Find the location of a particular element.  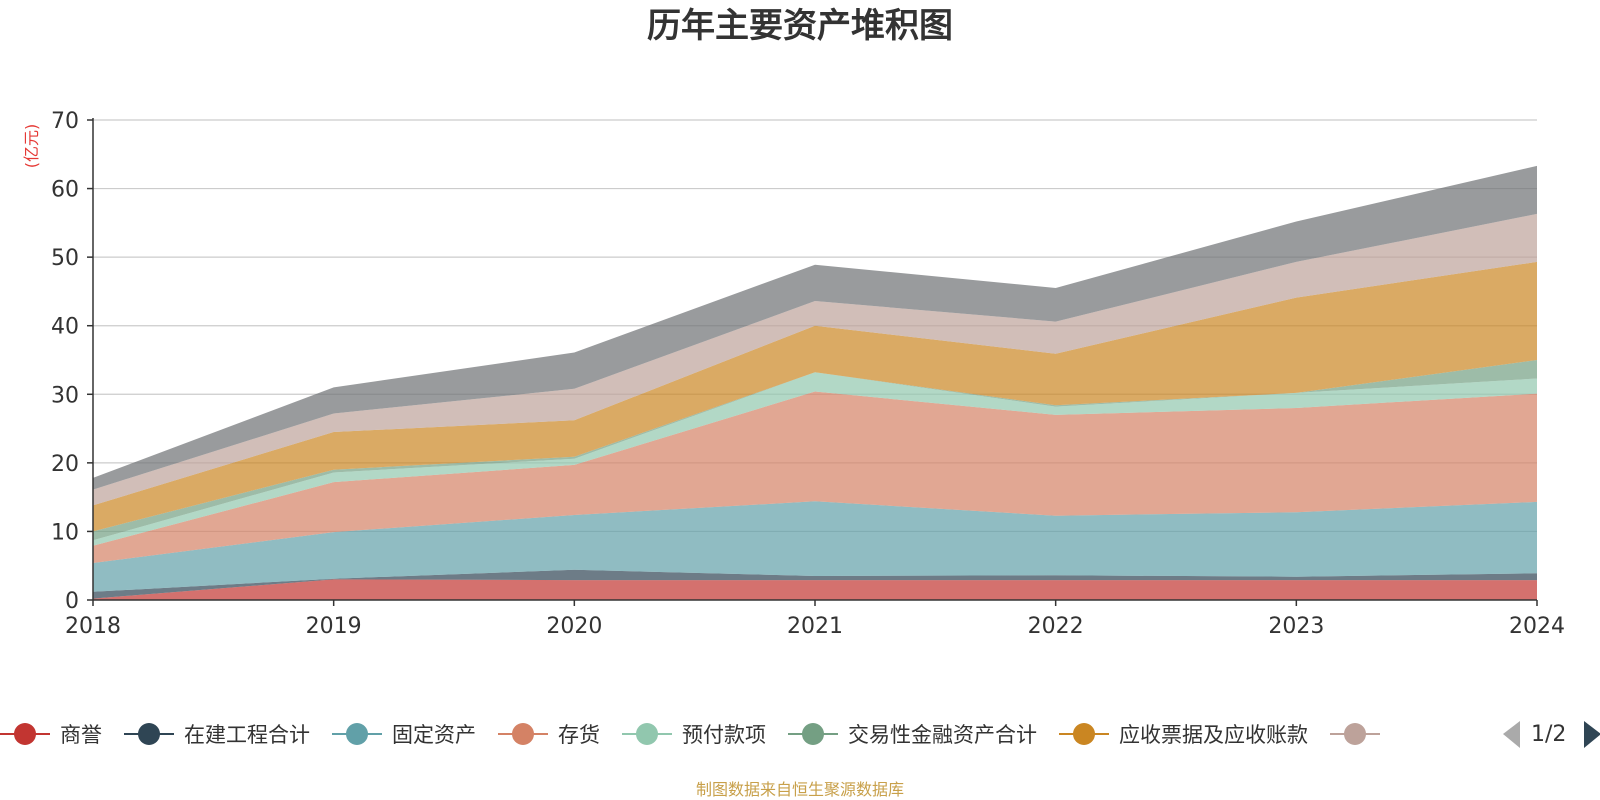

chart-title: 历年主要资产堆积图 is located at coordinates (800, 26).